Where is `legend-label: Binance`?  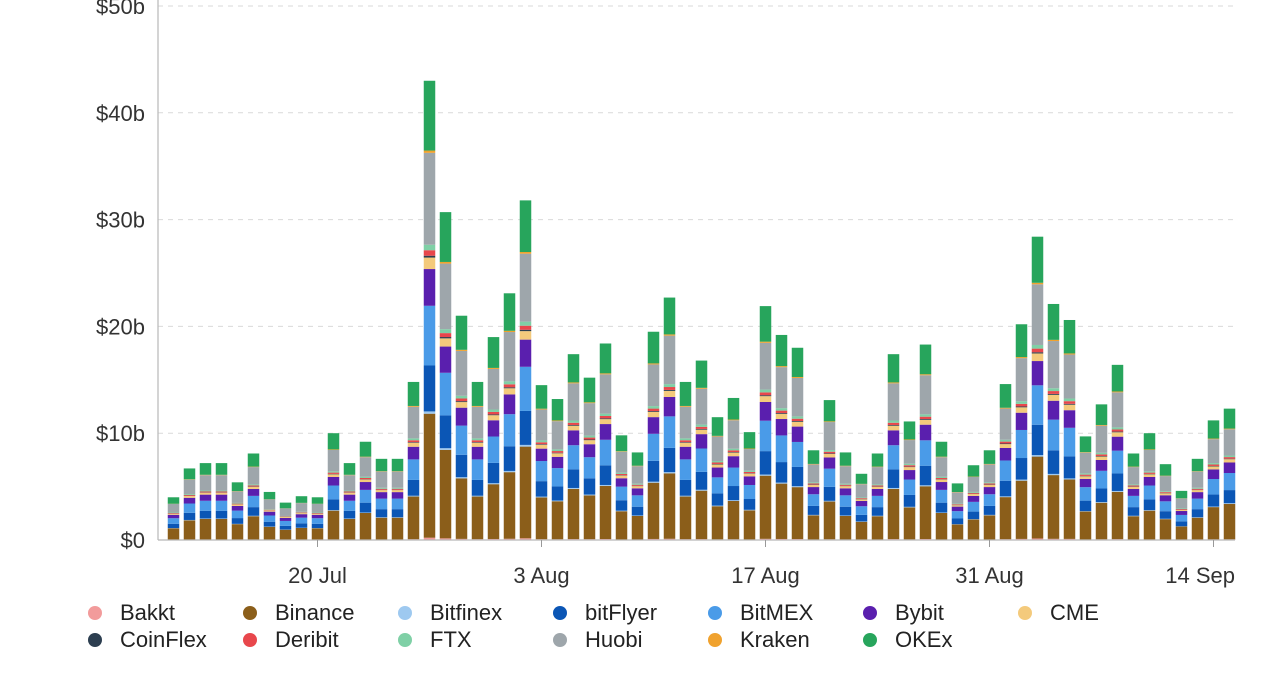 legend-label: Binance is located at coordinates (315, 612).